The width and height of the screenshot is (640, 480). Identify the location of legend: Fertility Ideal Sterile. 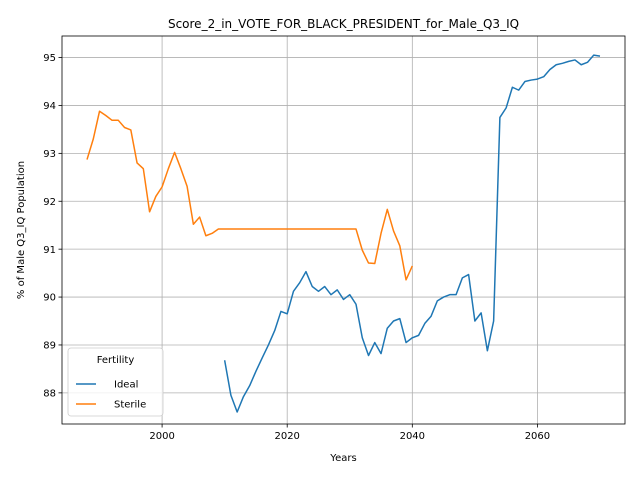
(115, 382).